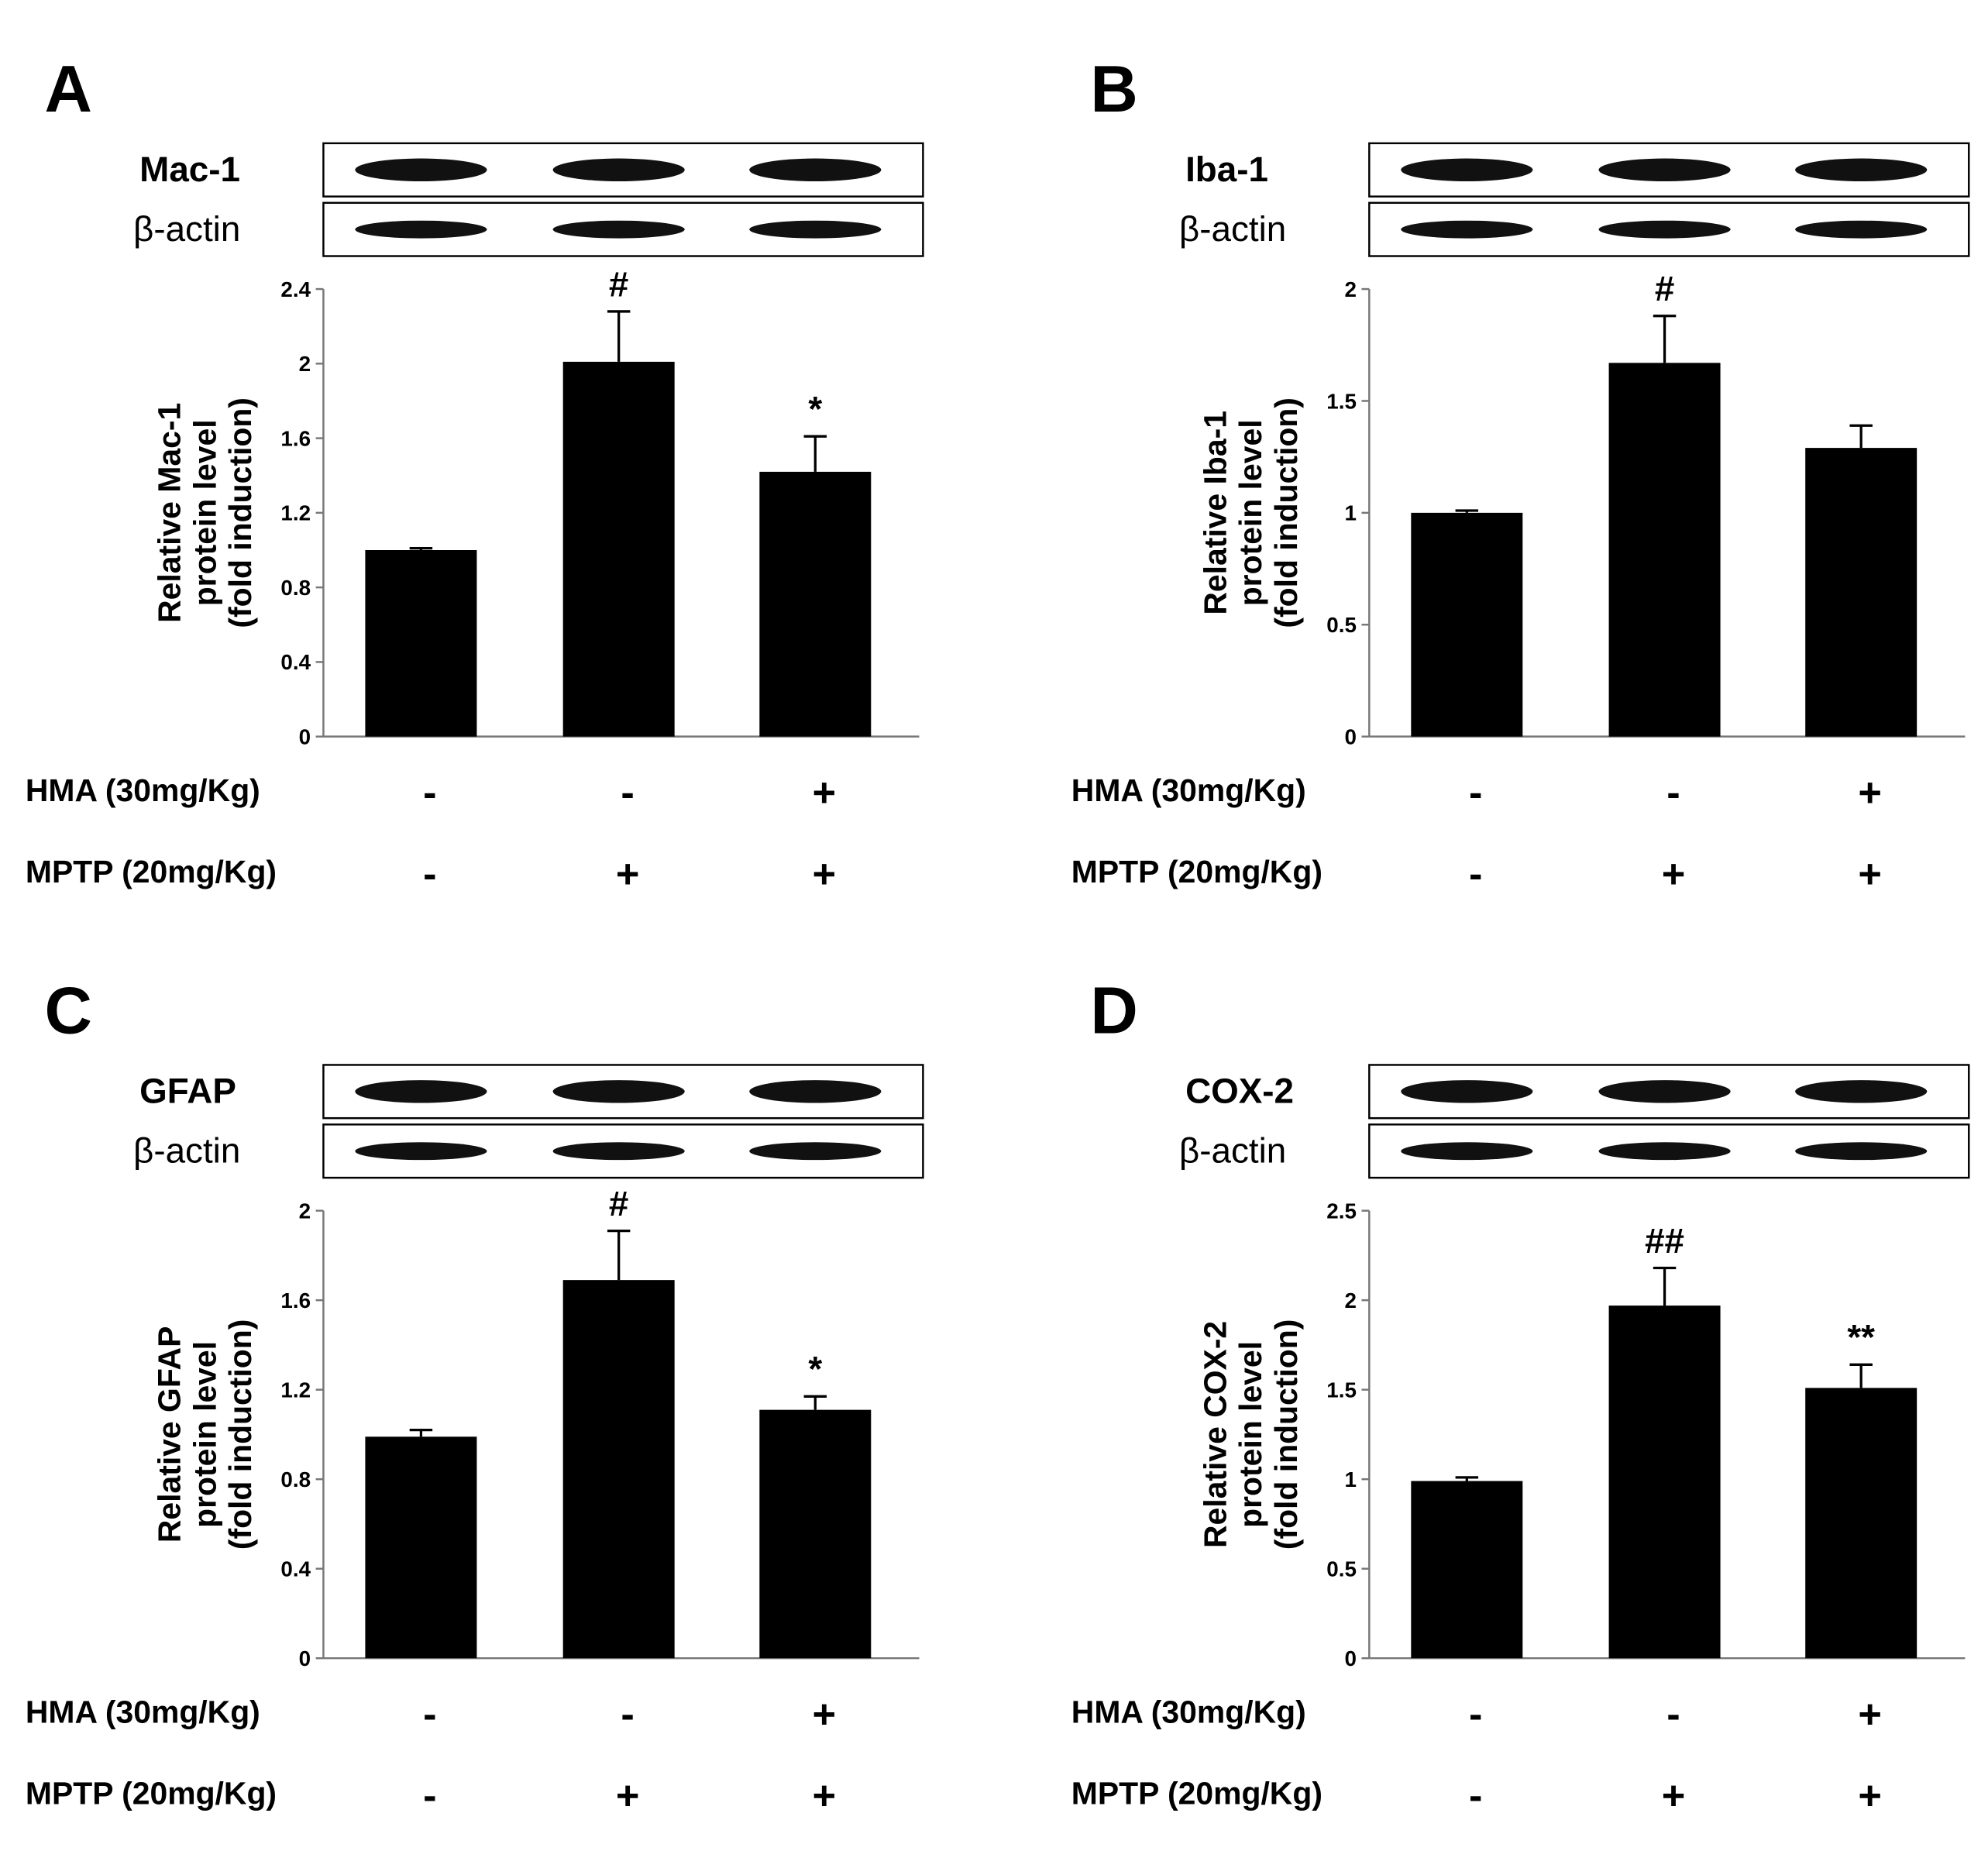 The image size is (1988, 1875). I want to click on y-tick-label: 1.5, so click(1341, 1390).